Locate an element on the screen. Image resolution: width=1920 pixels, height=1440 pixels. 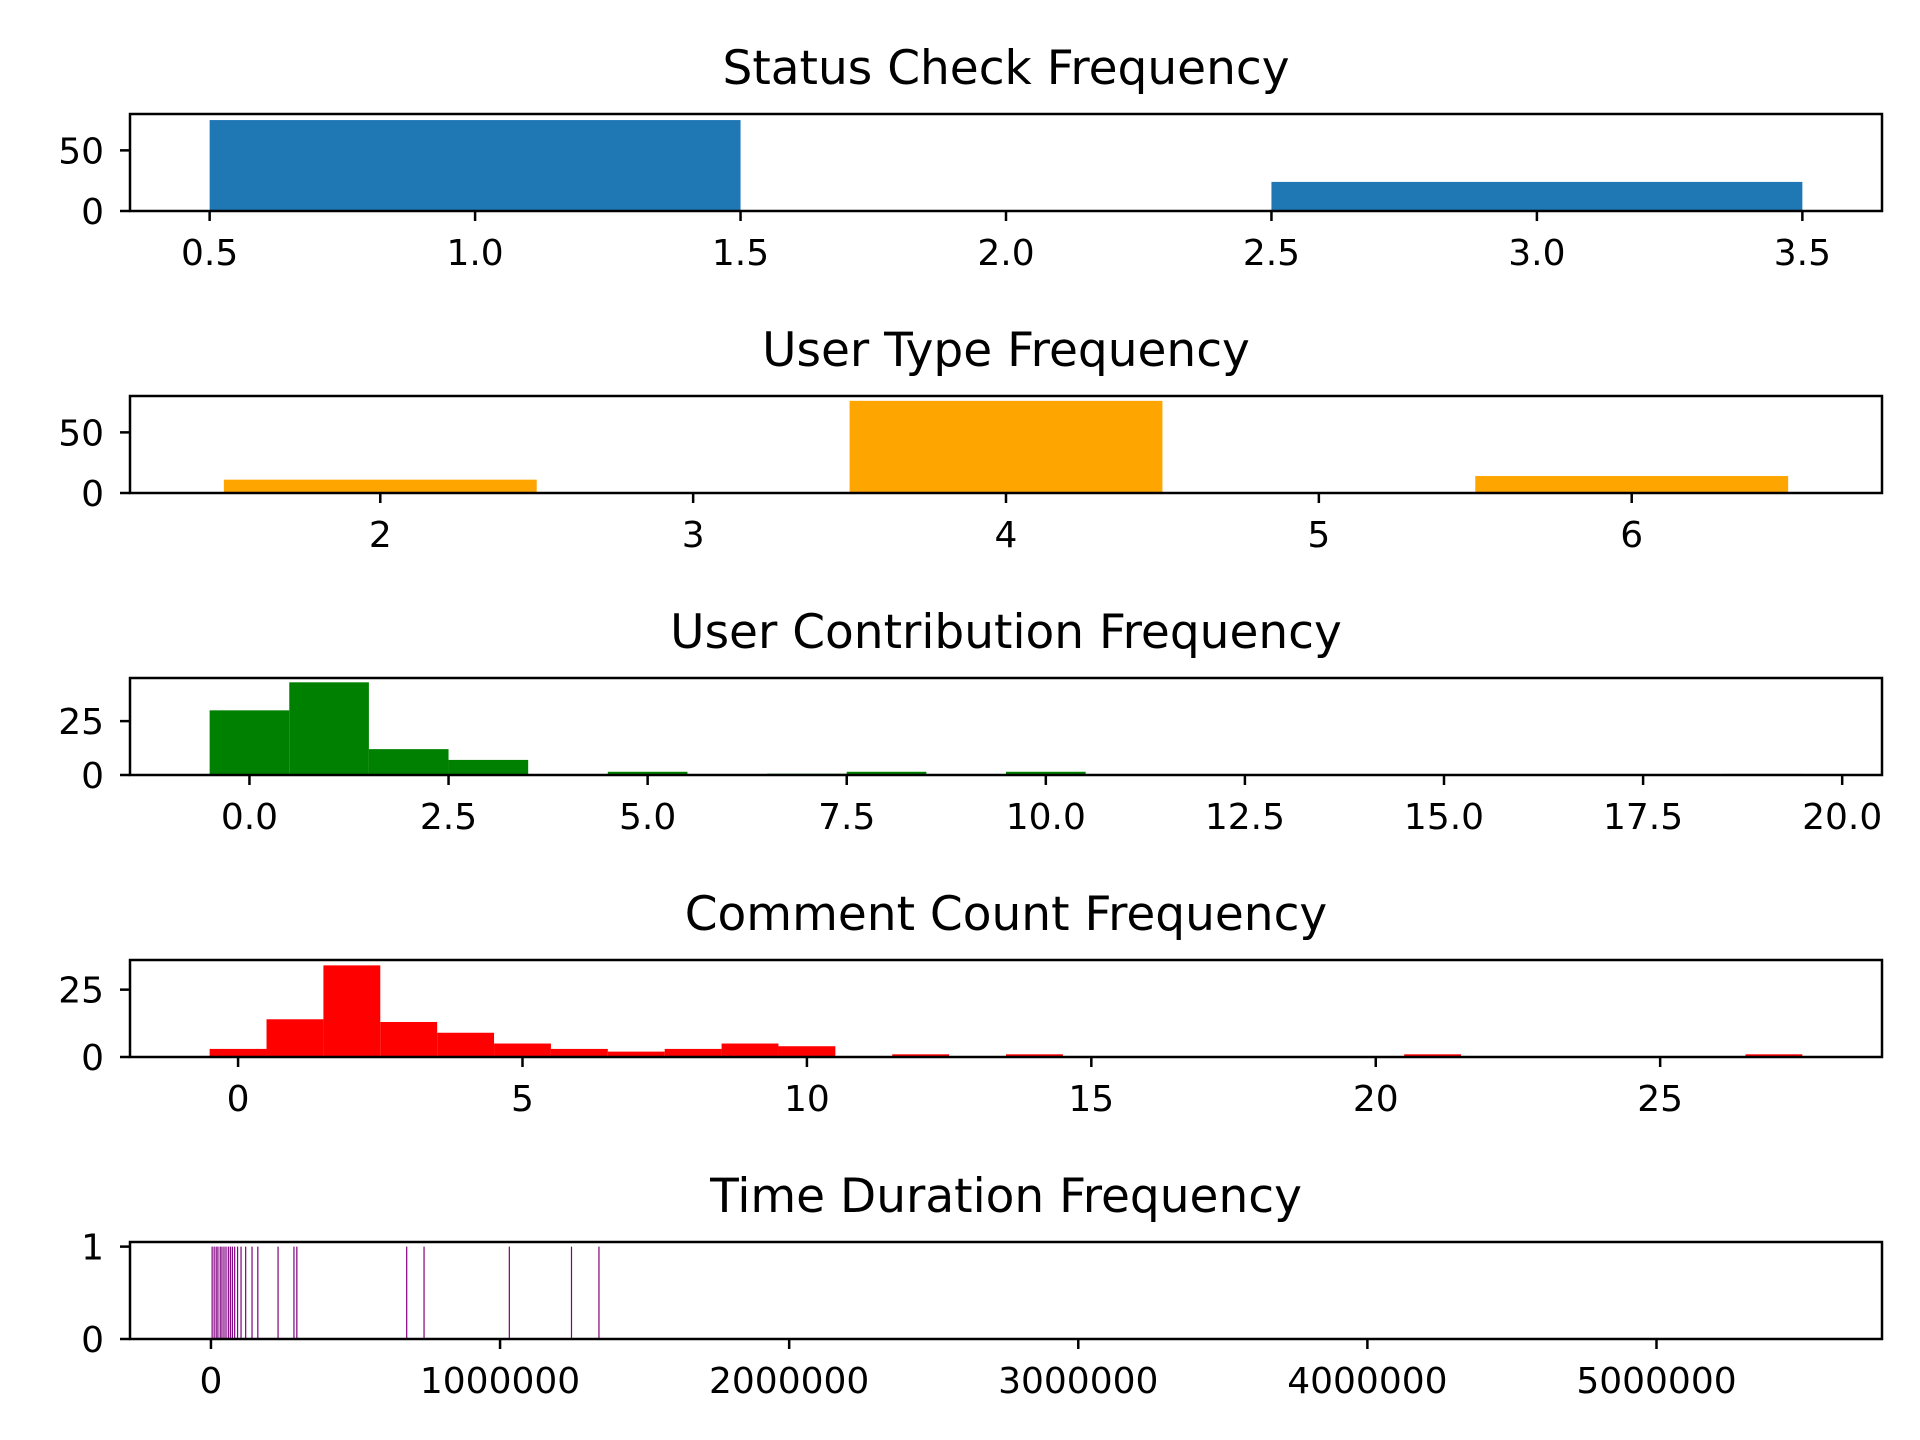
chart-title: Time Duration Frequency is located at coordinates (1005, 1196).